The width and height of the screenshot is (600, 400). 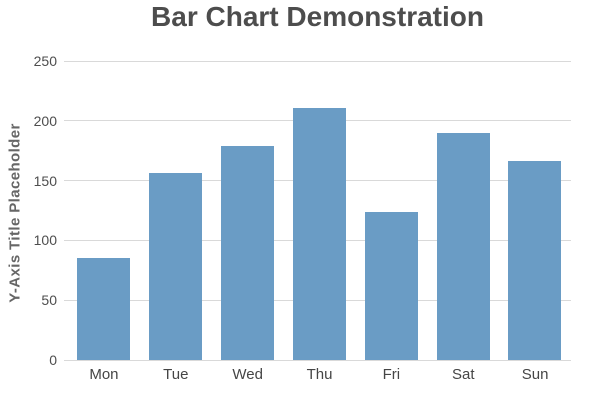 I want to click on y-tick-label-0: 0, so click(x=53, y=360).